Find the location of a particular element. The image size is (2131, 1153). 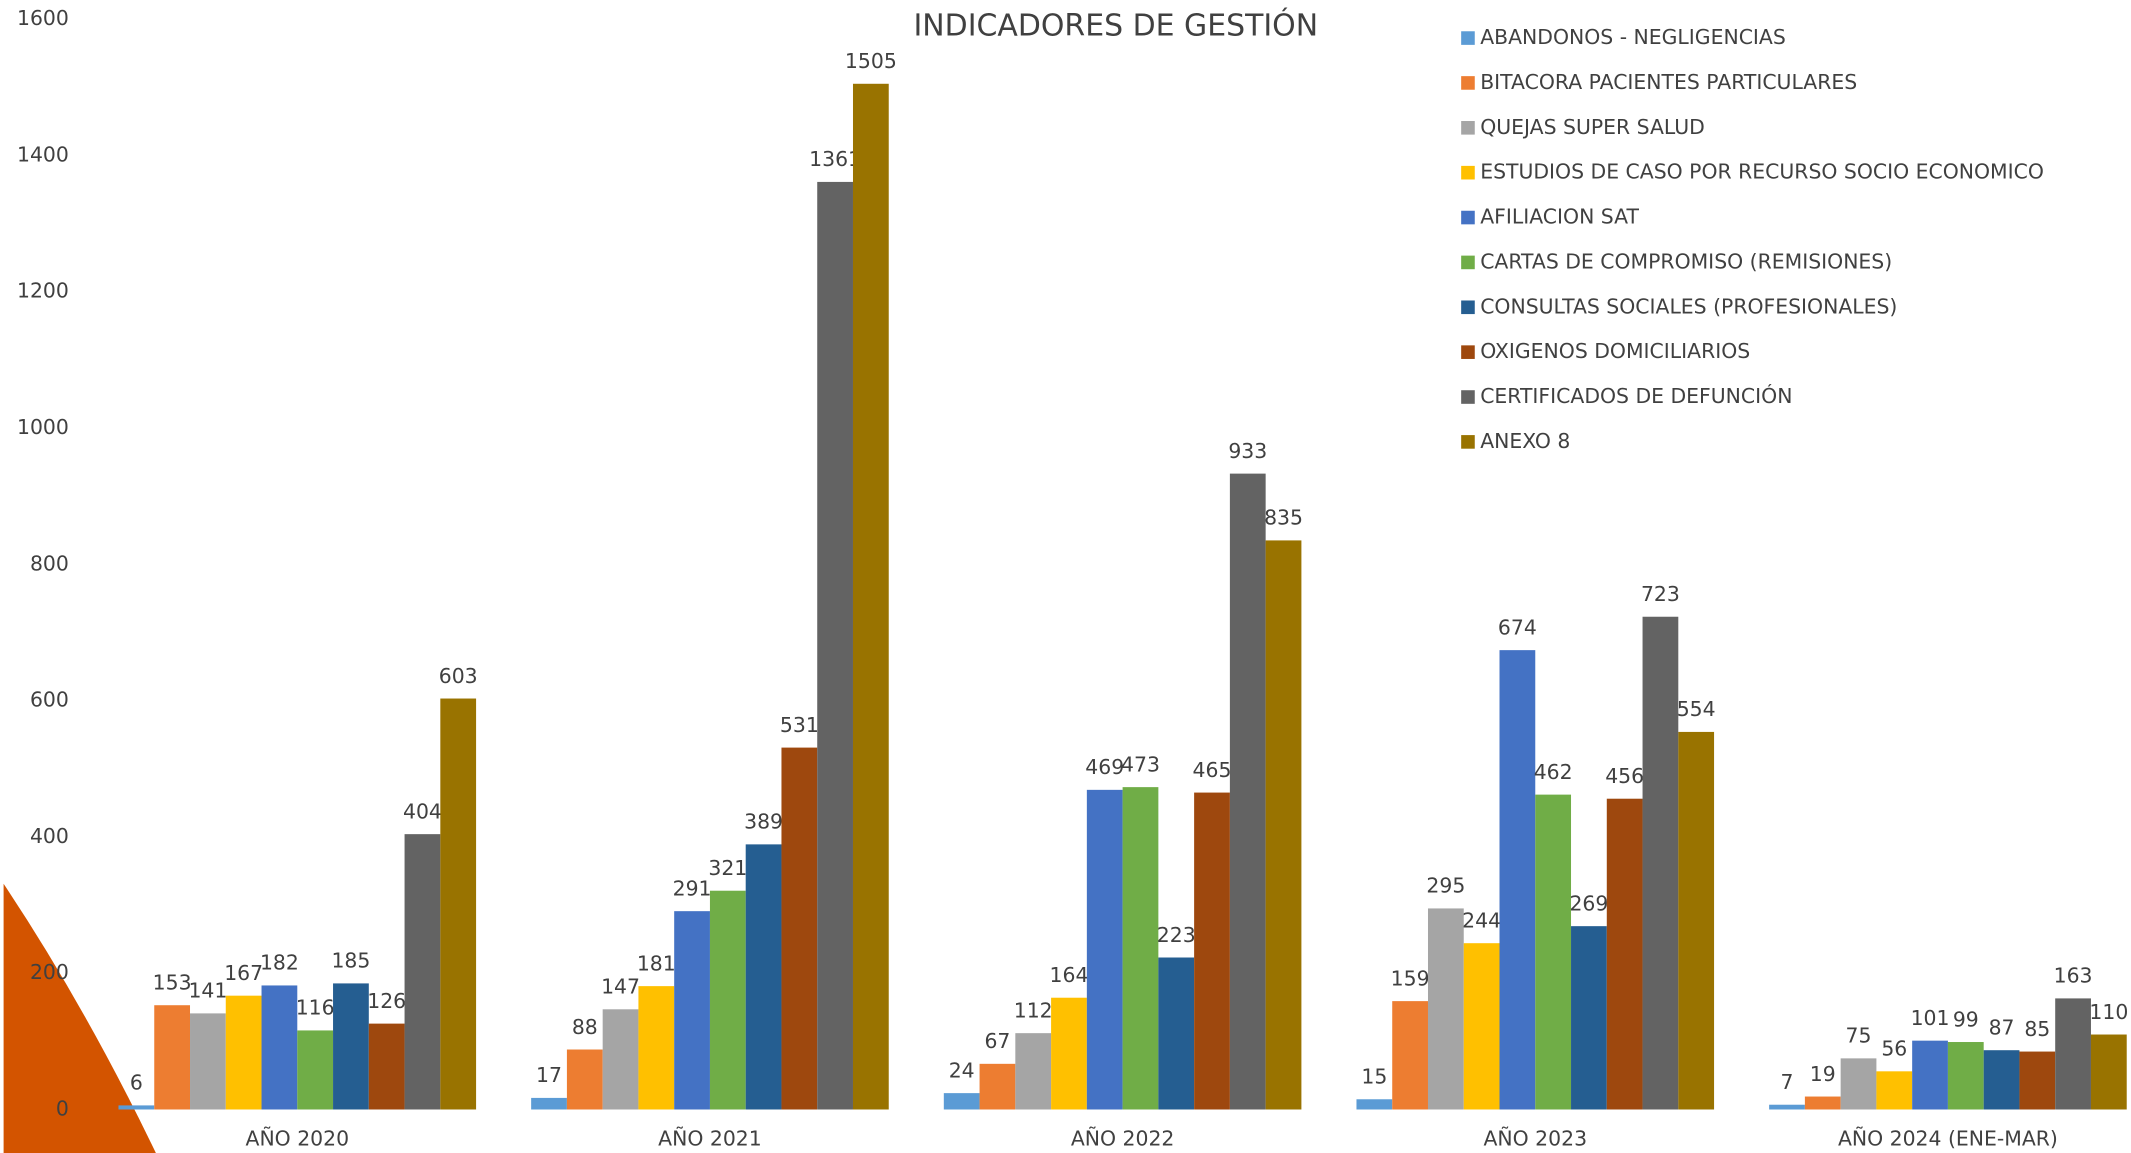

data-label: 116 is located at coordinates (315, 1008).